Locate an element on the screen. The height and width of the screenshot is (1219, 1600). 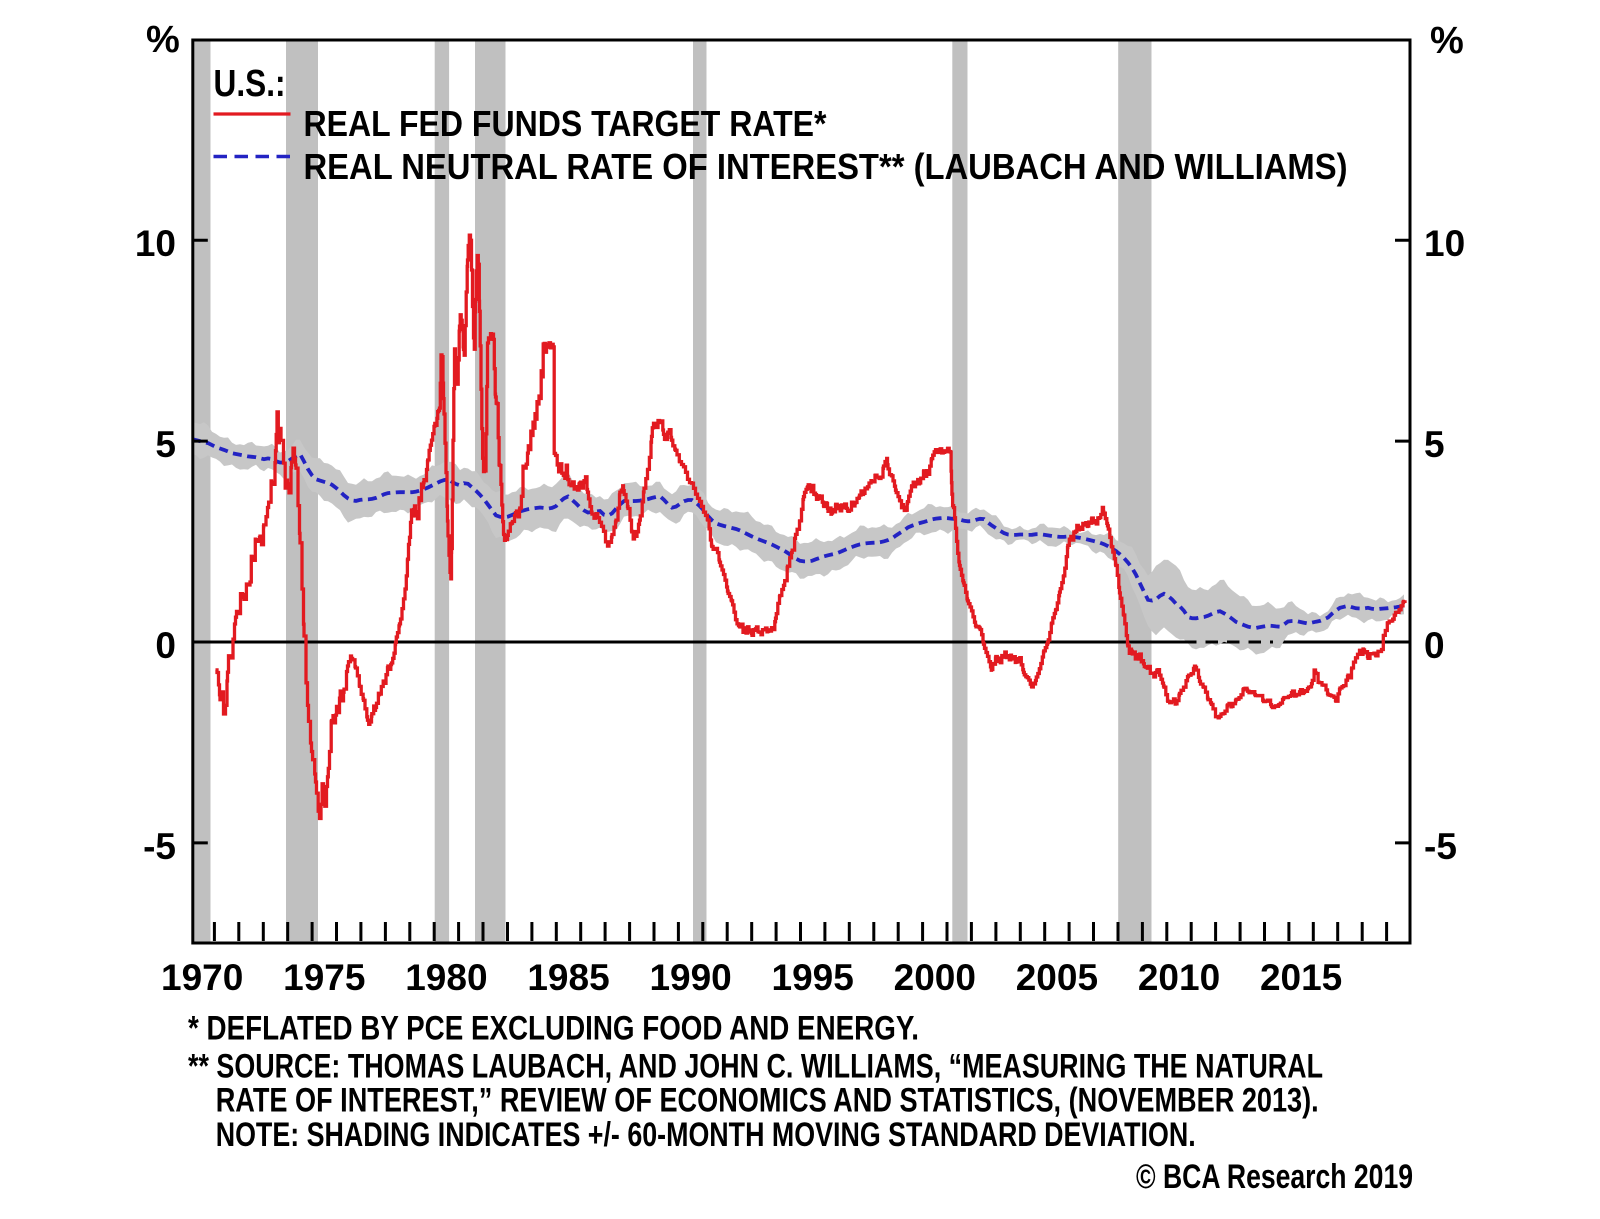
svg-text: © BCA Research 2019 is located at coordinates (1274, 1177).